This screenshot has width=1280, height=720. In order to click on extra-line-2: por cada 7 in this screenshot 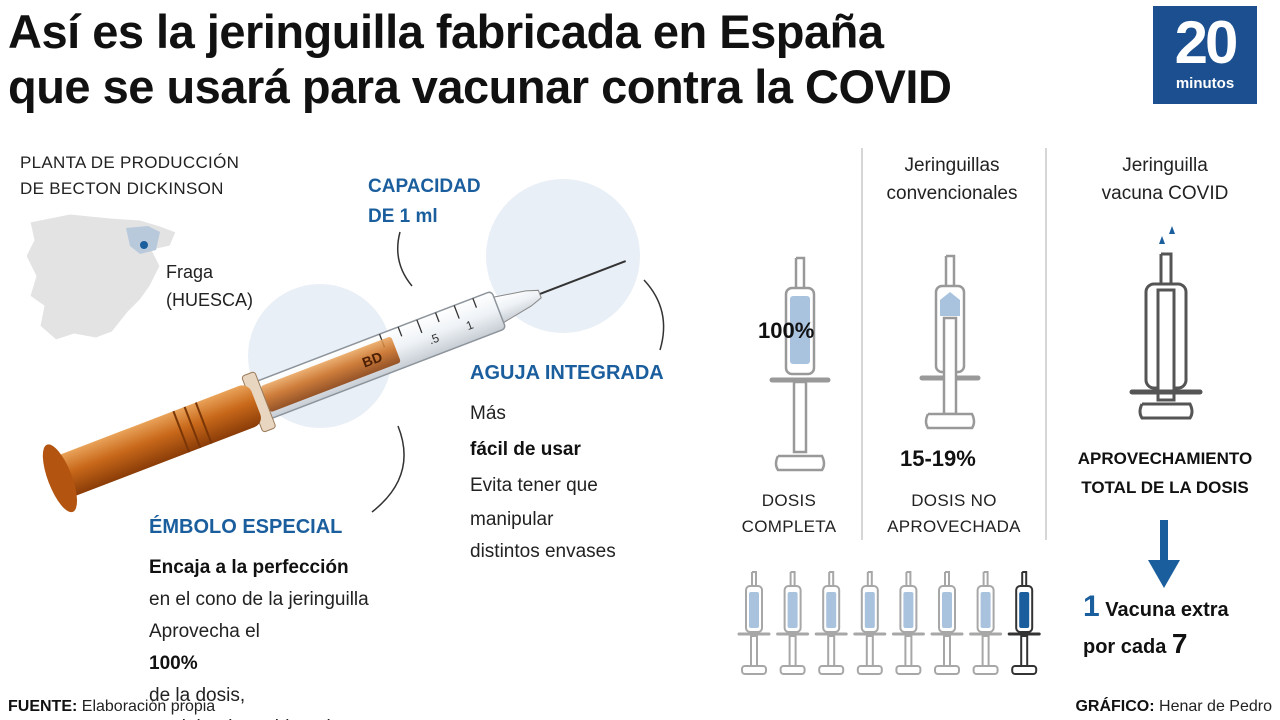, I will do `click(1156, 645)`.